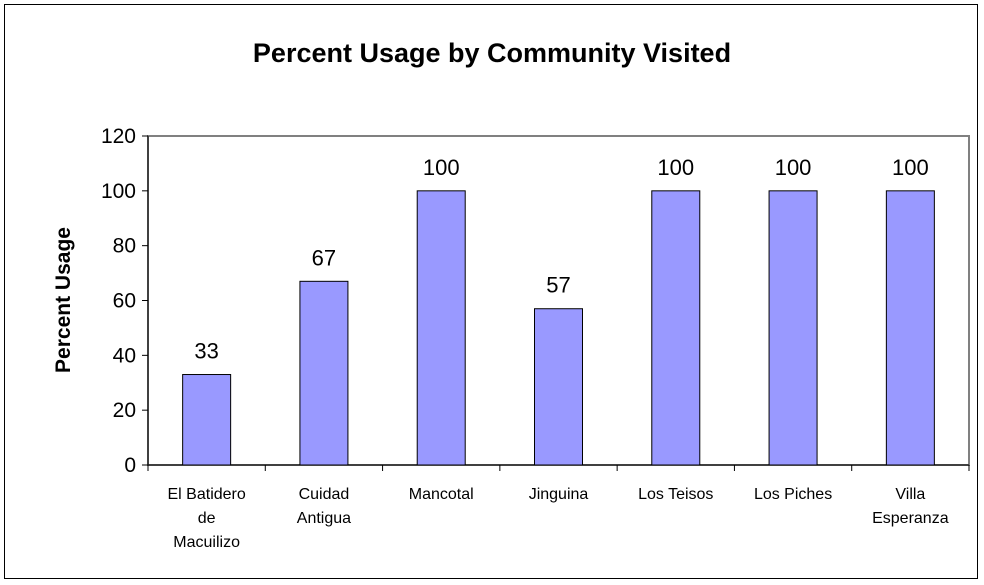  I want to click on x-category-label: Jinguina, so click(559, 494).